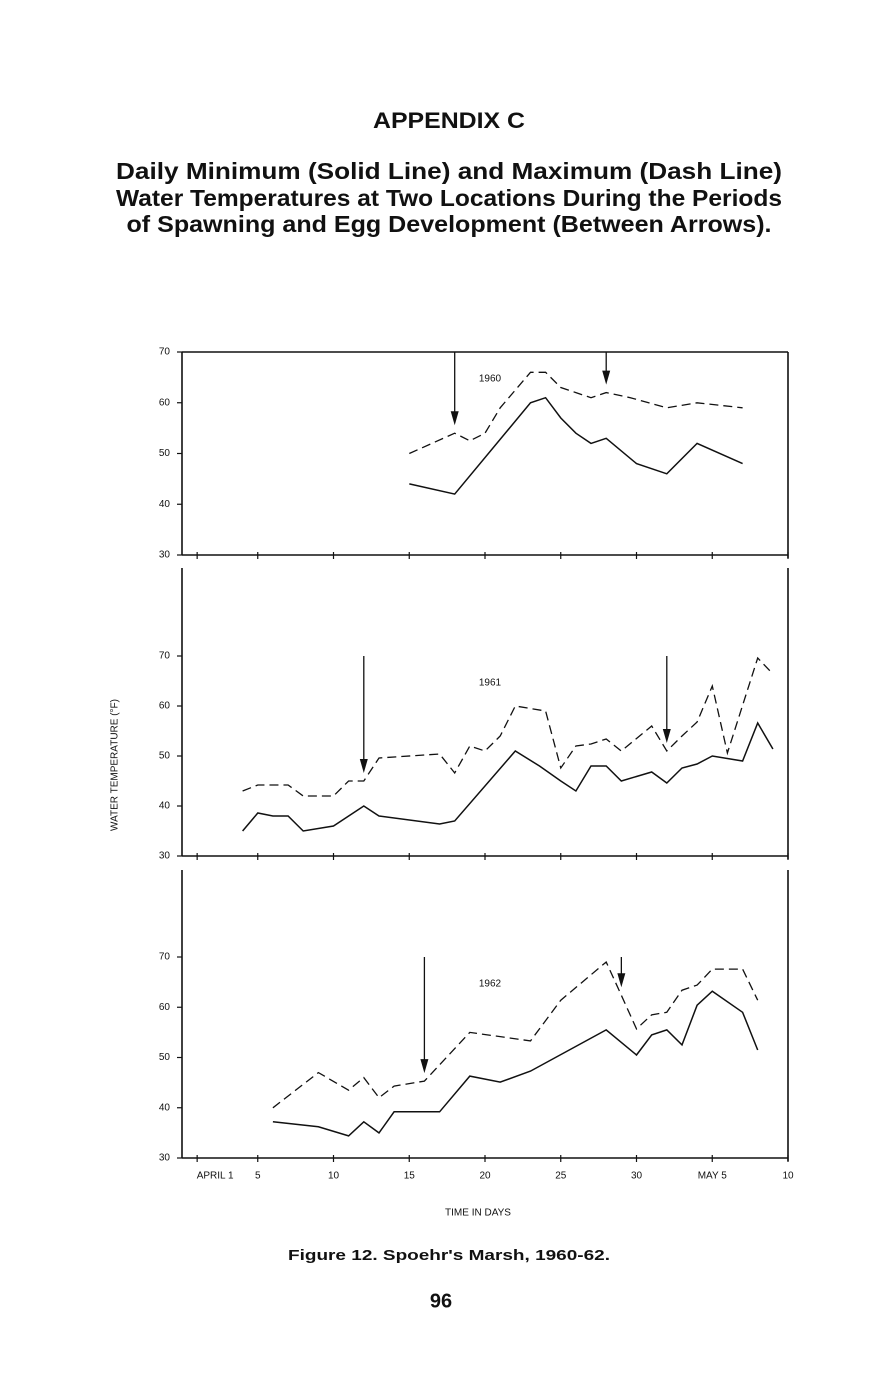 The image size is (883, 1380). I want to click on x-tick-label: MAY 5, so click(713, 1176).